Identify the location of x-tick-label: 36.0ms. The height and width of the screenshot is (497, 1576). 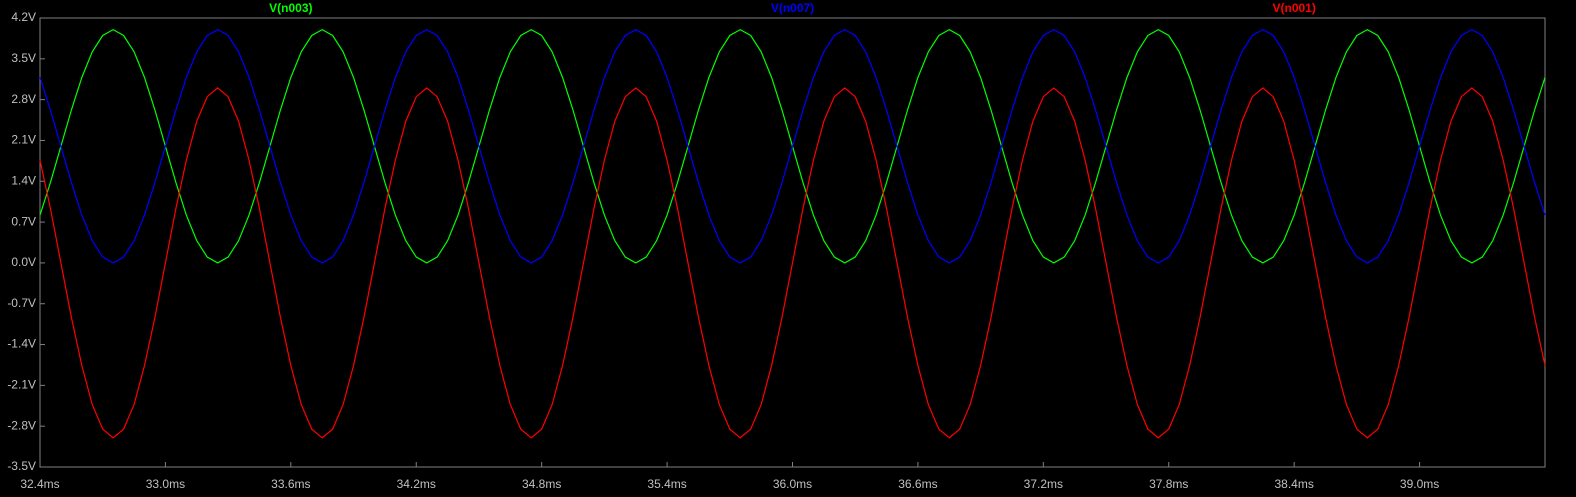
(792, 484).